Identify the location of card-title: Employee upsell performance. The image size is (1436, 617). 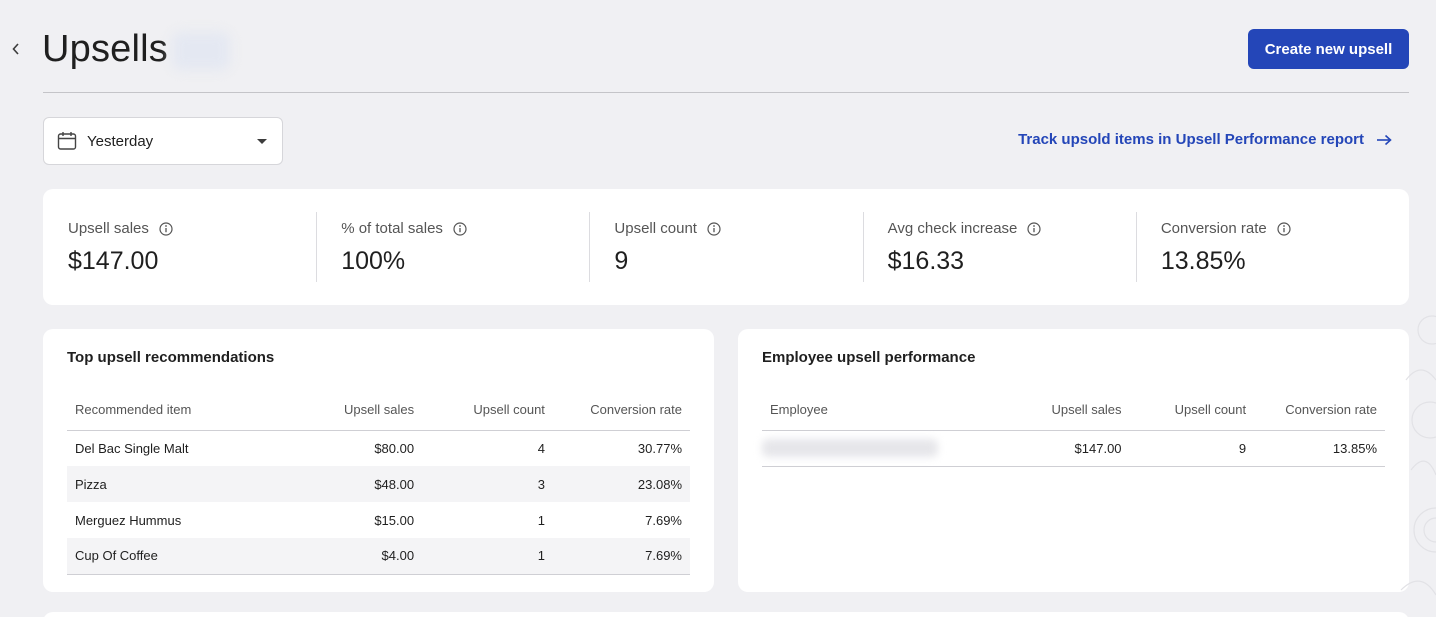
(869, 357).